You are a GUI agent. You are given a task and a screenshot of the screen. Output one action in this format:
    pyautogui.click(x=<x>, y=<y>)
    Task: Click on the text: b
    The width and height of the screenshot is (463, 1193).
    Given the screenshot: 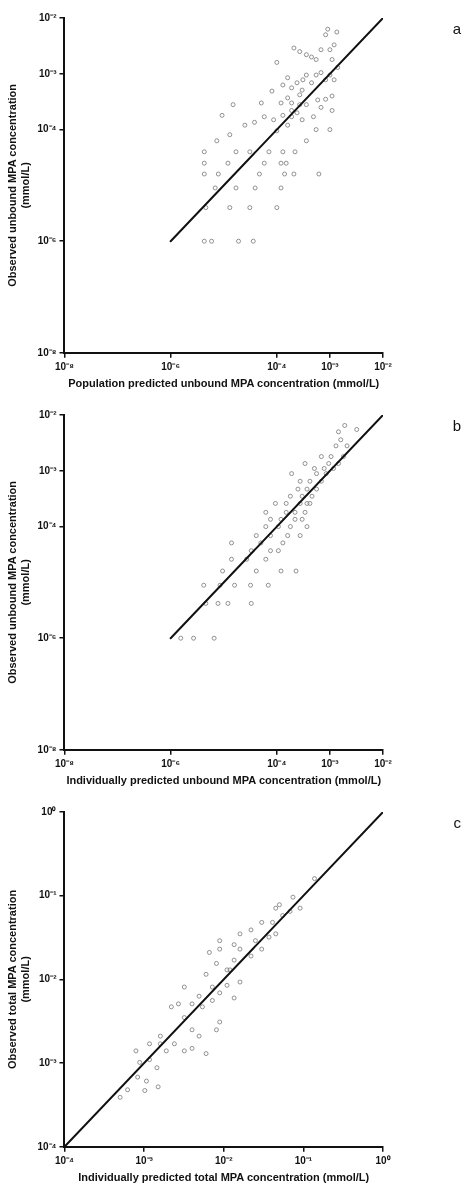 What is the action you would take?
    pyautogui.click(x=456, y=425)
    